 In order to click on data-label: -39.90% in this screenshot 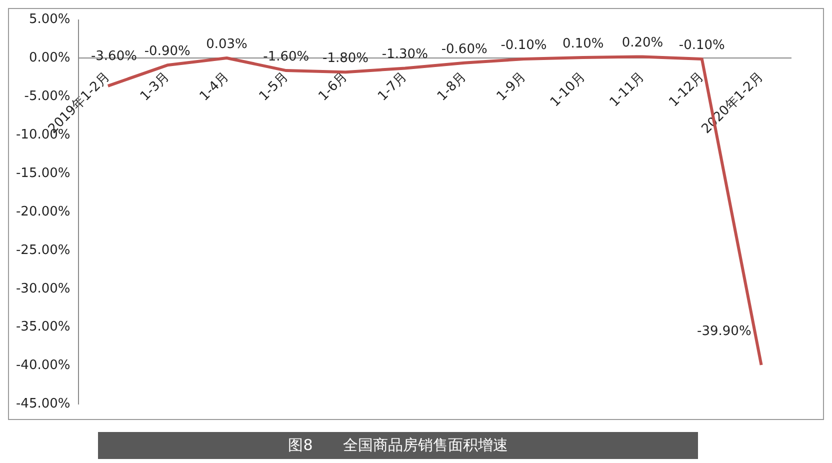, I will do `click(724, 331)`.